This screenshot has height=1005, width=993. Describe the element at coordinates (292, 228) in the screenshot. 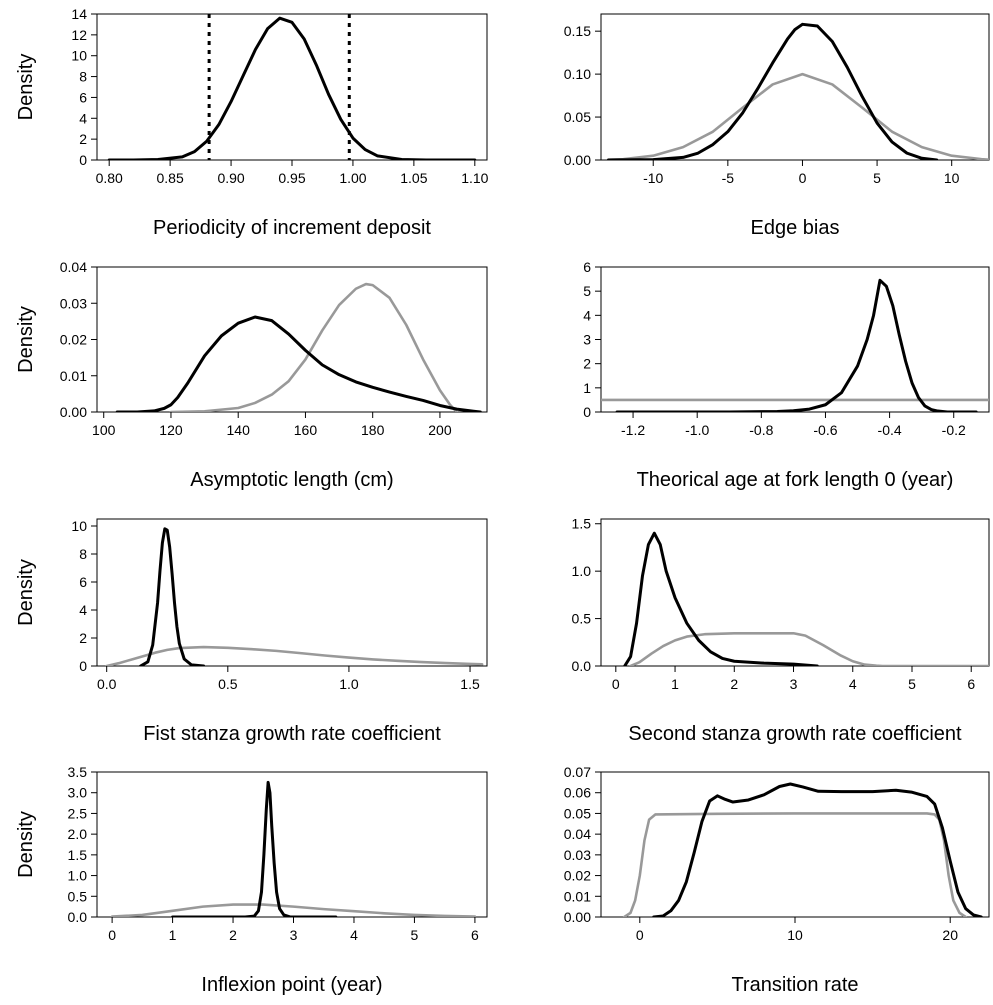

I see `x-axis-label: Periodicity of increment deposit` at that location.